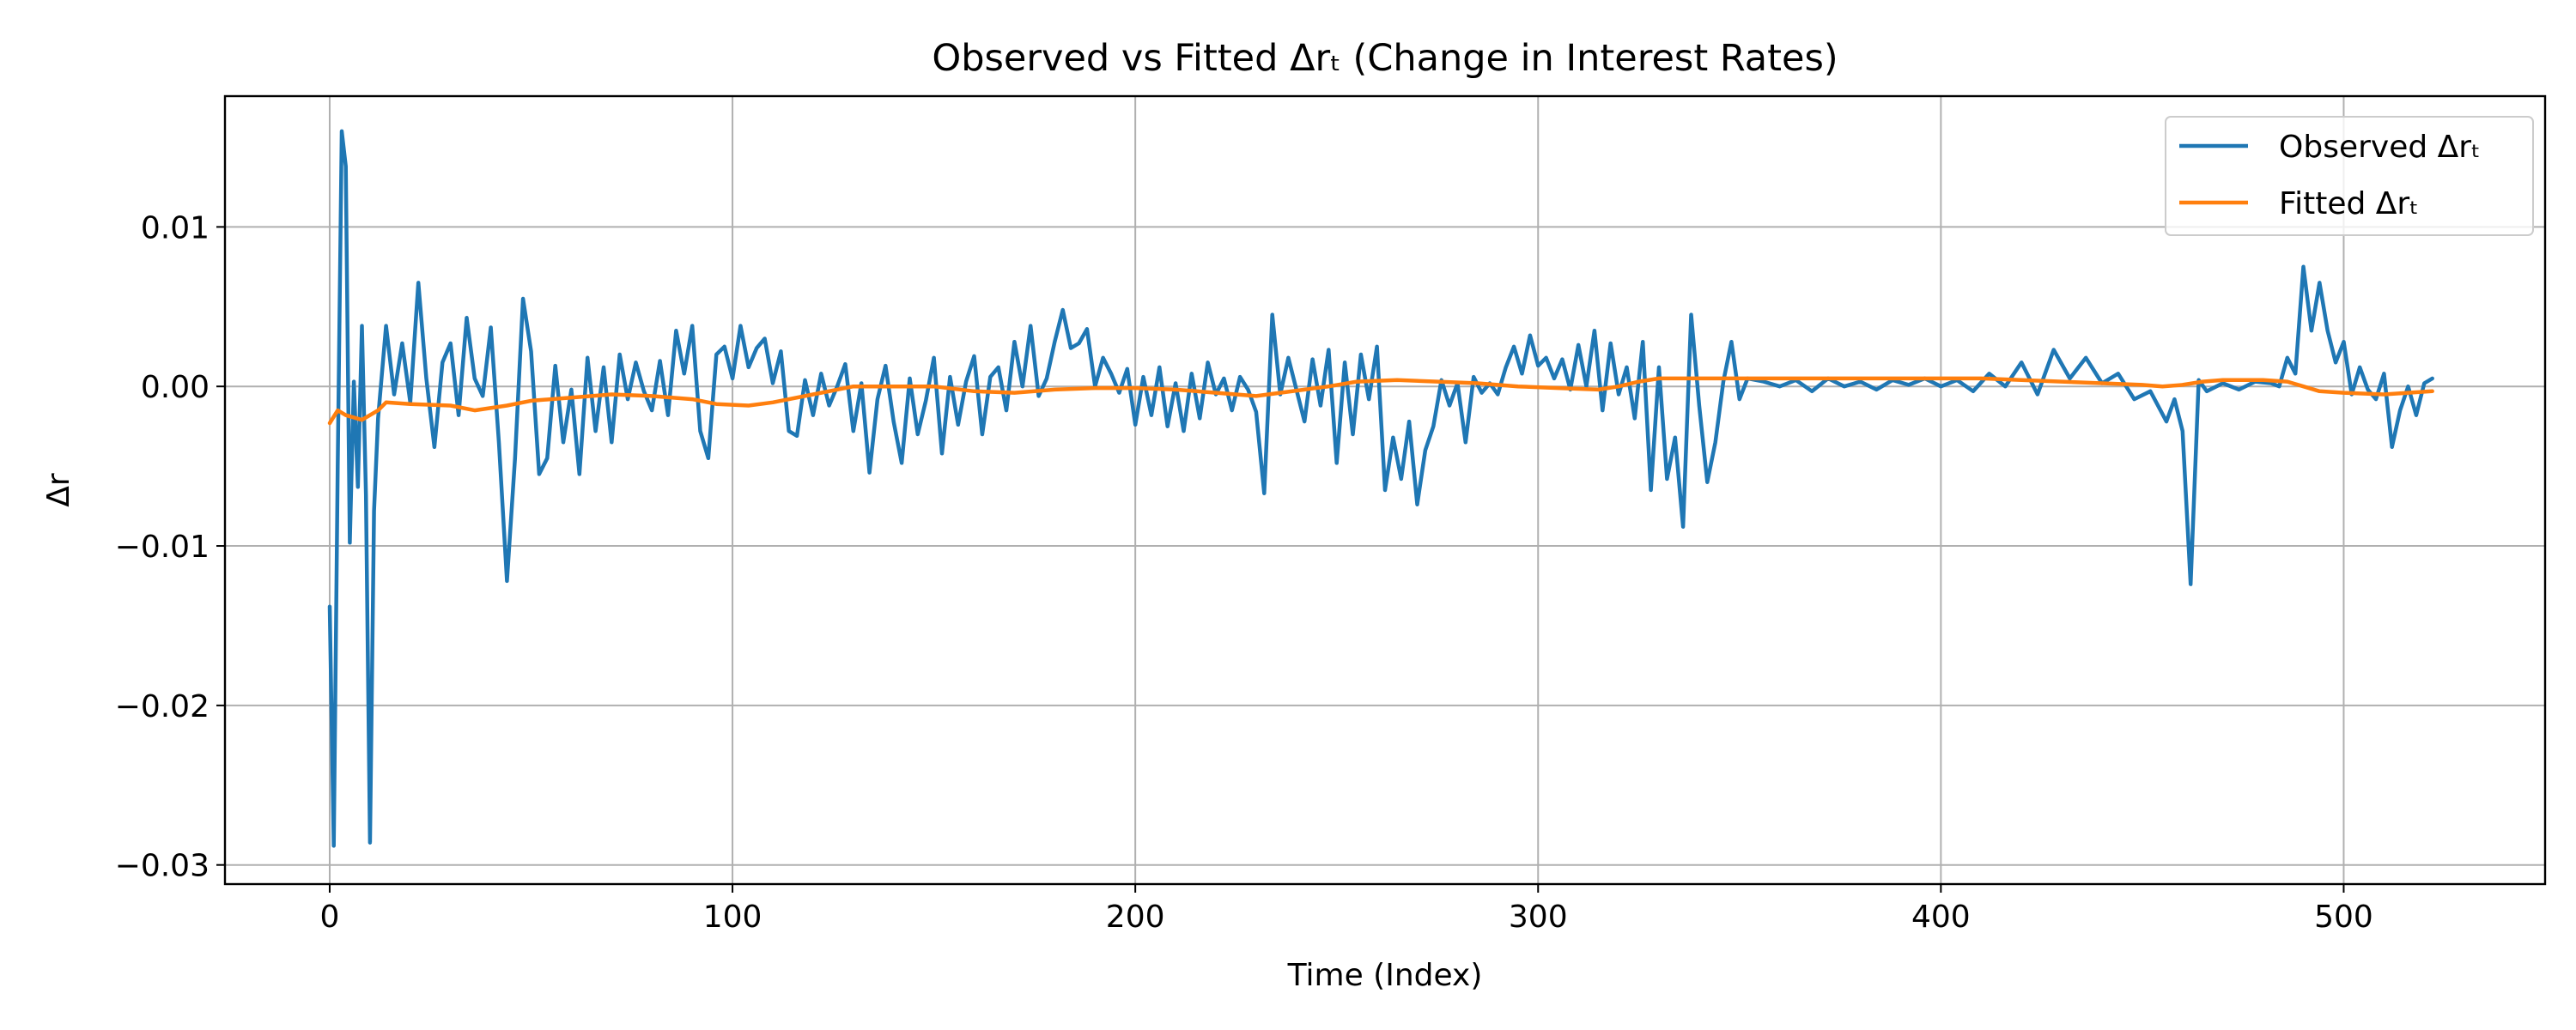 This screenshot has height=1030, width=2576. What do you see at coordinates (2343, 917) in the screenshot?
I see `x-tick-label: 500` at bounding box center [2343, 917].